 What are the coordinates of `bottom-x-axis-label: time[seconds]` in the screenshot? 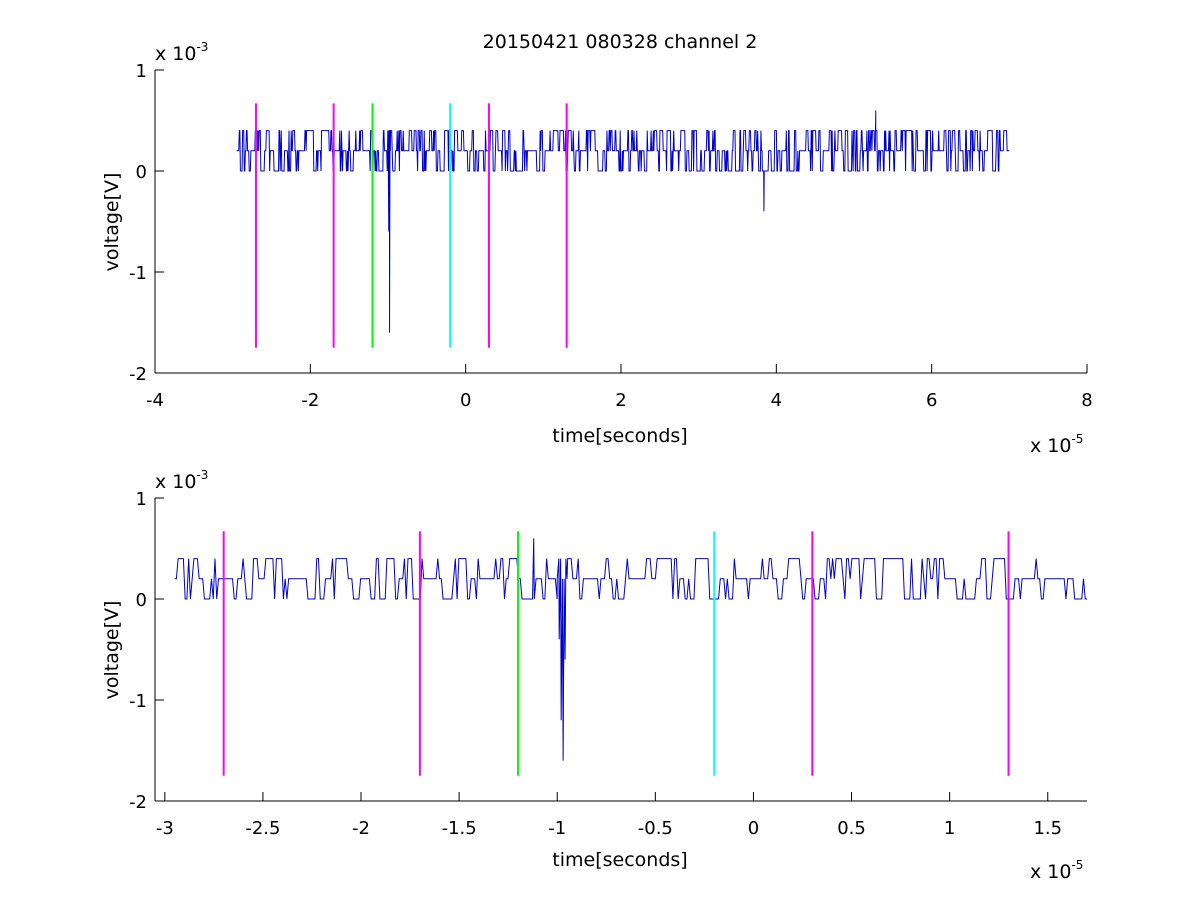 It's located at (619, 860).